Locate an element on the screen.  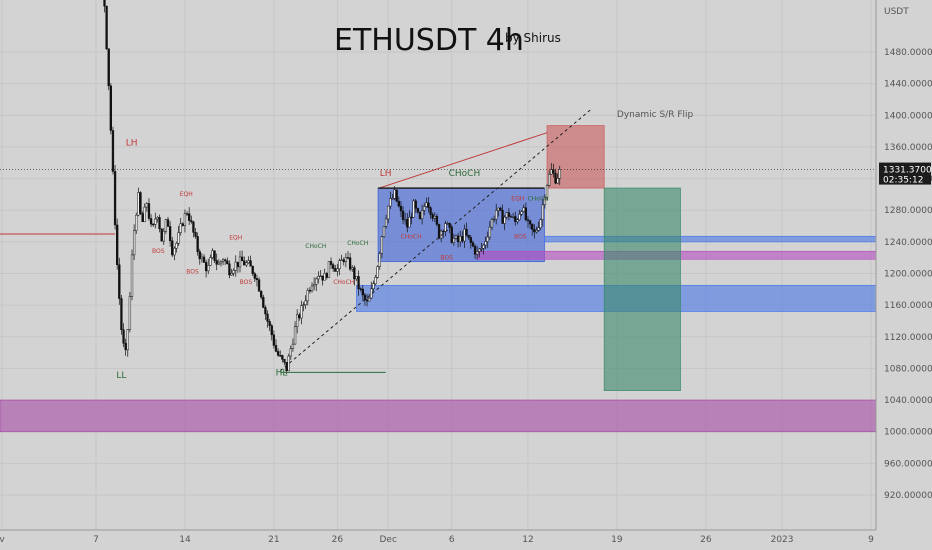
price-axis is located at coordinates (904, 265).